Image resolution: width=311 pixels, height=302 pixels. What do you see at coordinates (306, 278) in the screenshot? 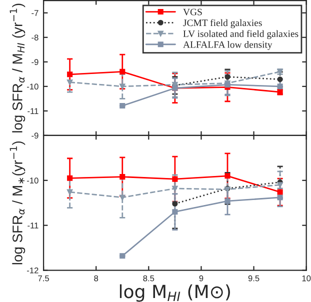
I see `x-tick-label: 10` at bounding box center [306, 278].